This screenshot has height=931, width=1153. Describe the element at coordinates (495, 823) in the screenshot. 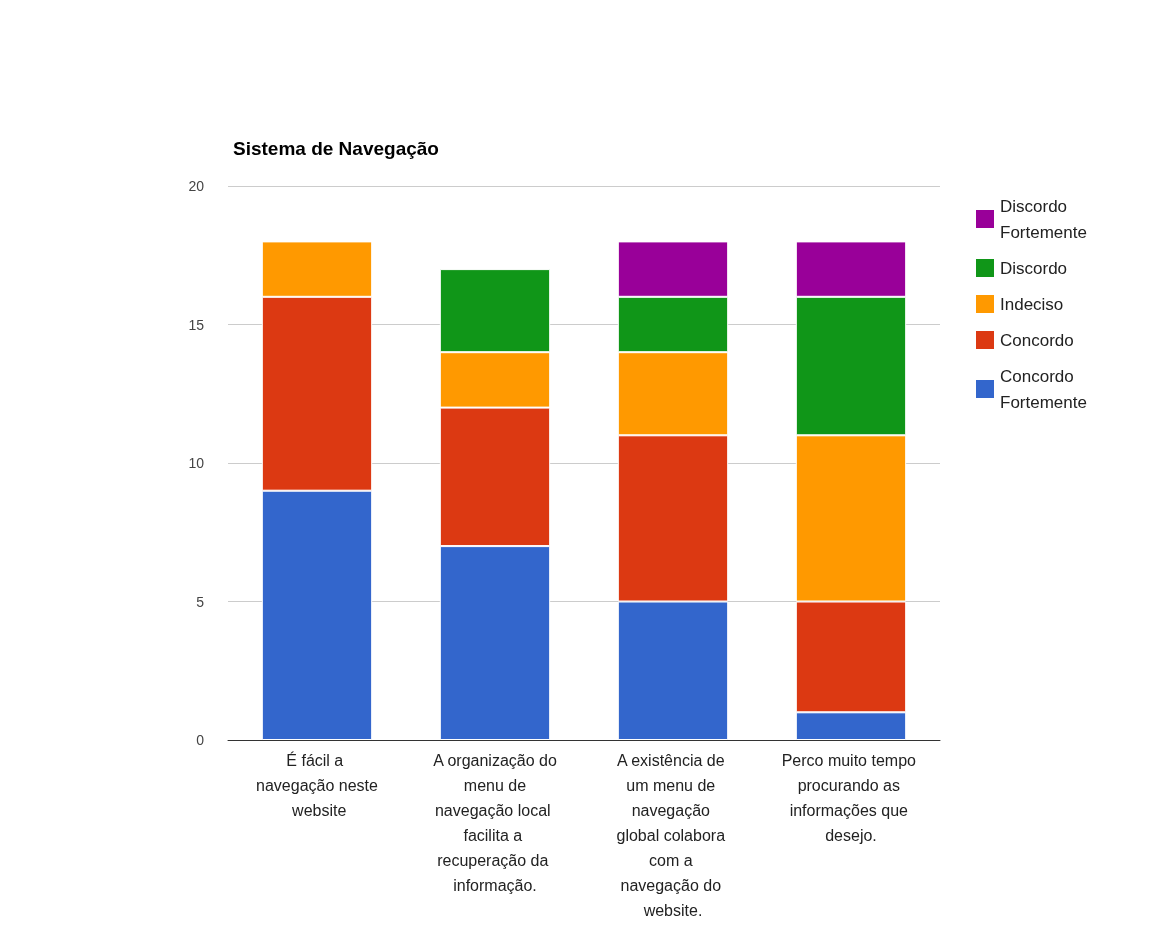

I see `x-tick-label: A organização do menu de navegação local facilita a recuperação da informação.` at that location.